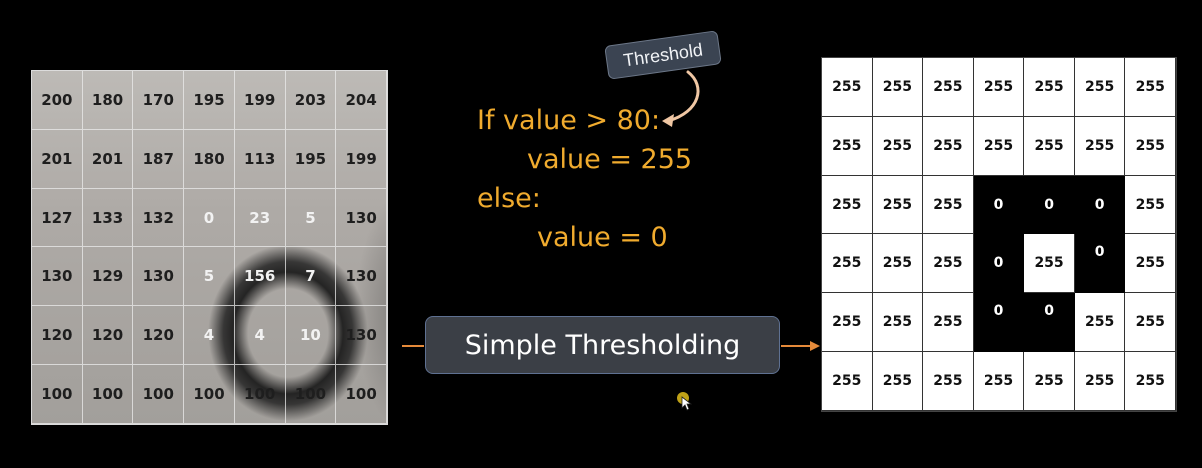 Image resolution: width=1202 pixels, height=468 pixels. Describe the element at coordinates (311, 277) in the screenshot. I see `input-cell: 7` at that location.